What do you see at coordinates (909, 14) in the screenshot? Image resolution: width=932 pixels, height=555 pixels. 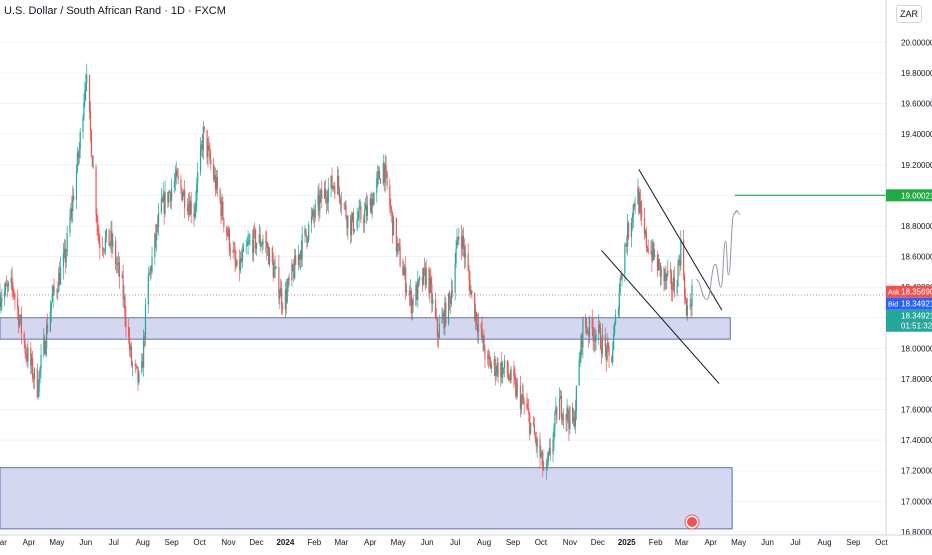 I see `currency-label: ZAR` at bounding box center [909, 14].